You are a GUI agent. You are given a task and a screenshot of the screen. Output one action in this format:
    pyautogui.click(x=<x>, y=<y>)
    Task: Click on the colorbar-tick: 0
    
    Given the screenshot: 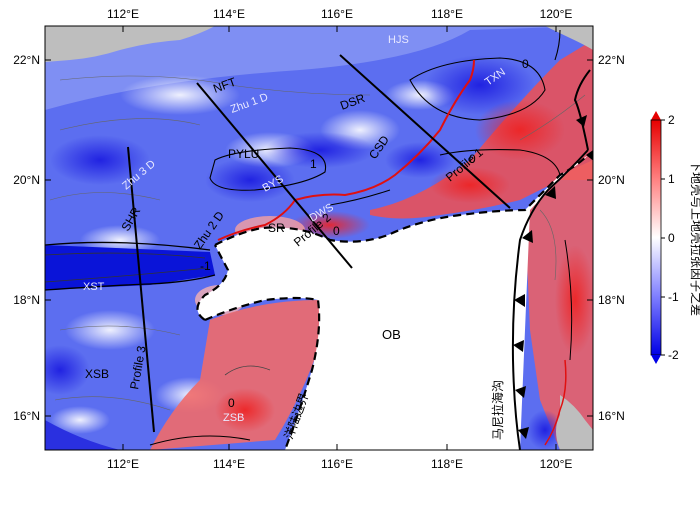 What is the action you would take?
    pyautogui.click(x=671, y=238)
    